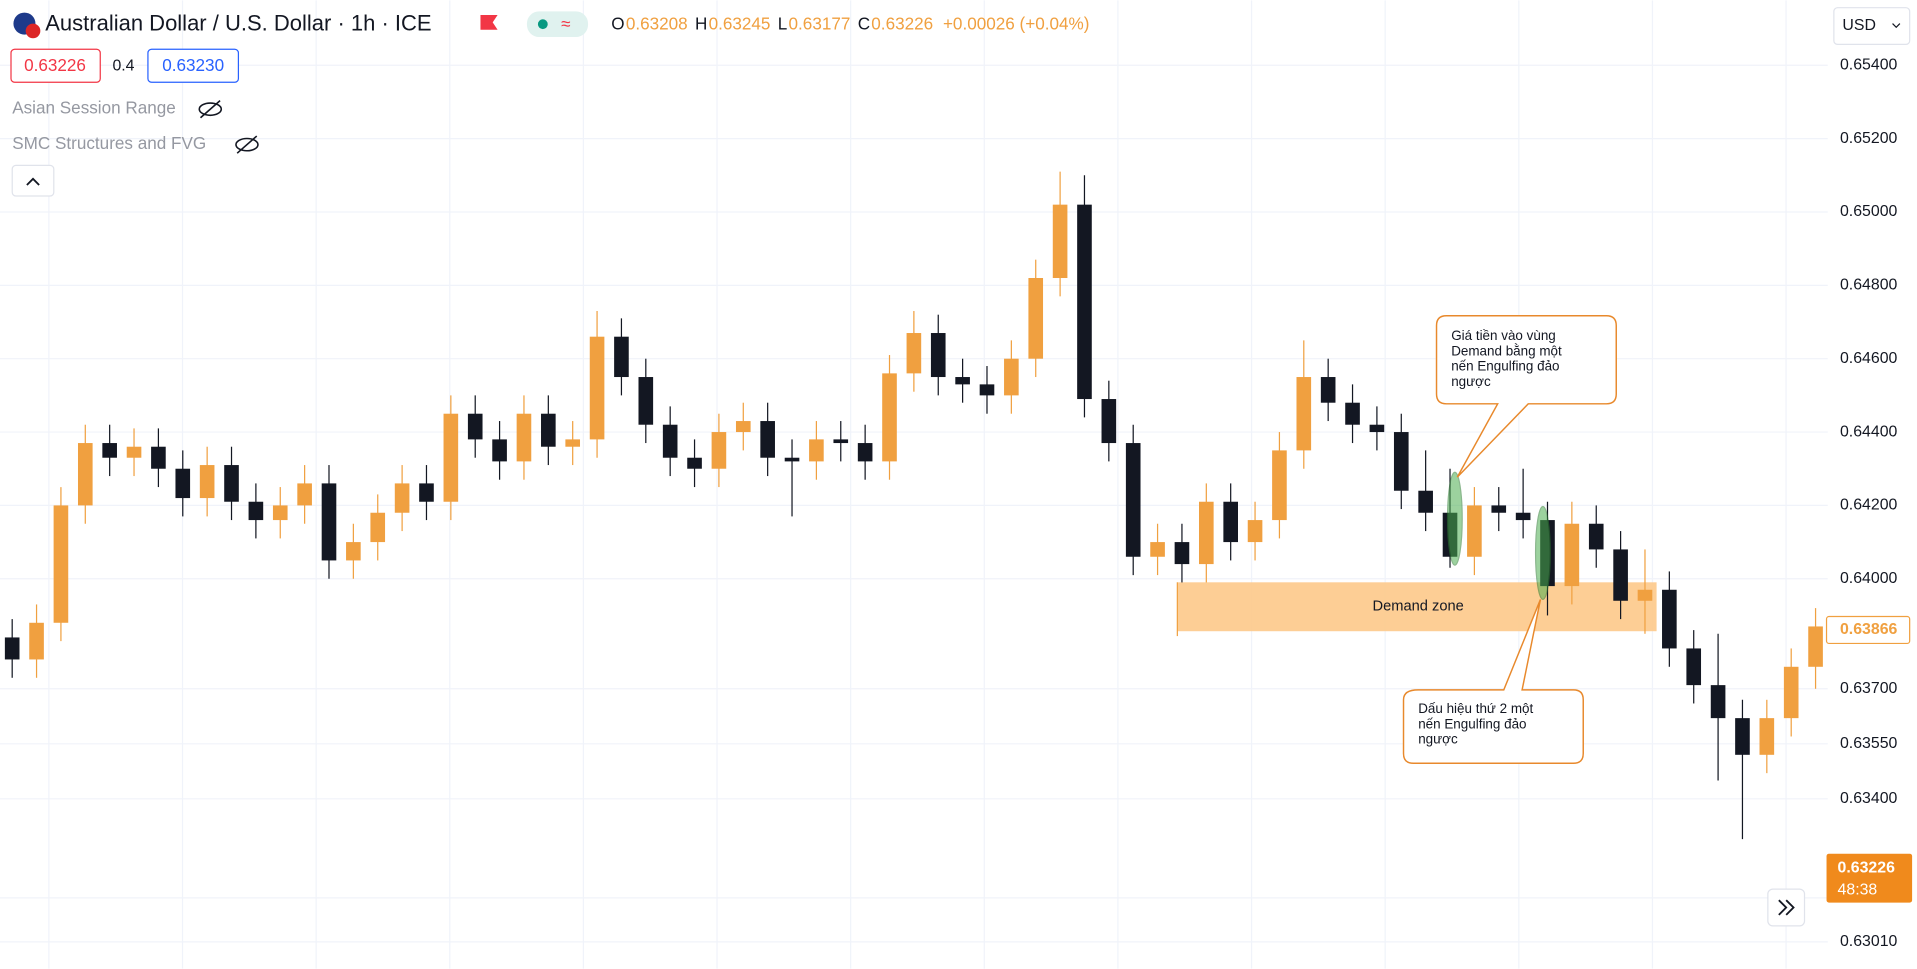 The width and height of the screenshot is (1917, 969). Describe the element at coordinates (489, 22) in the screenshot. I see `flag` at that location.